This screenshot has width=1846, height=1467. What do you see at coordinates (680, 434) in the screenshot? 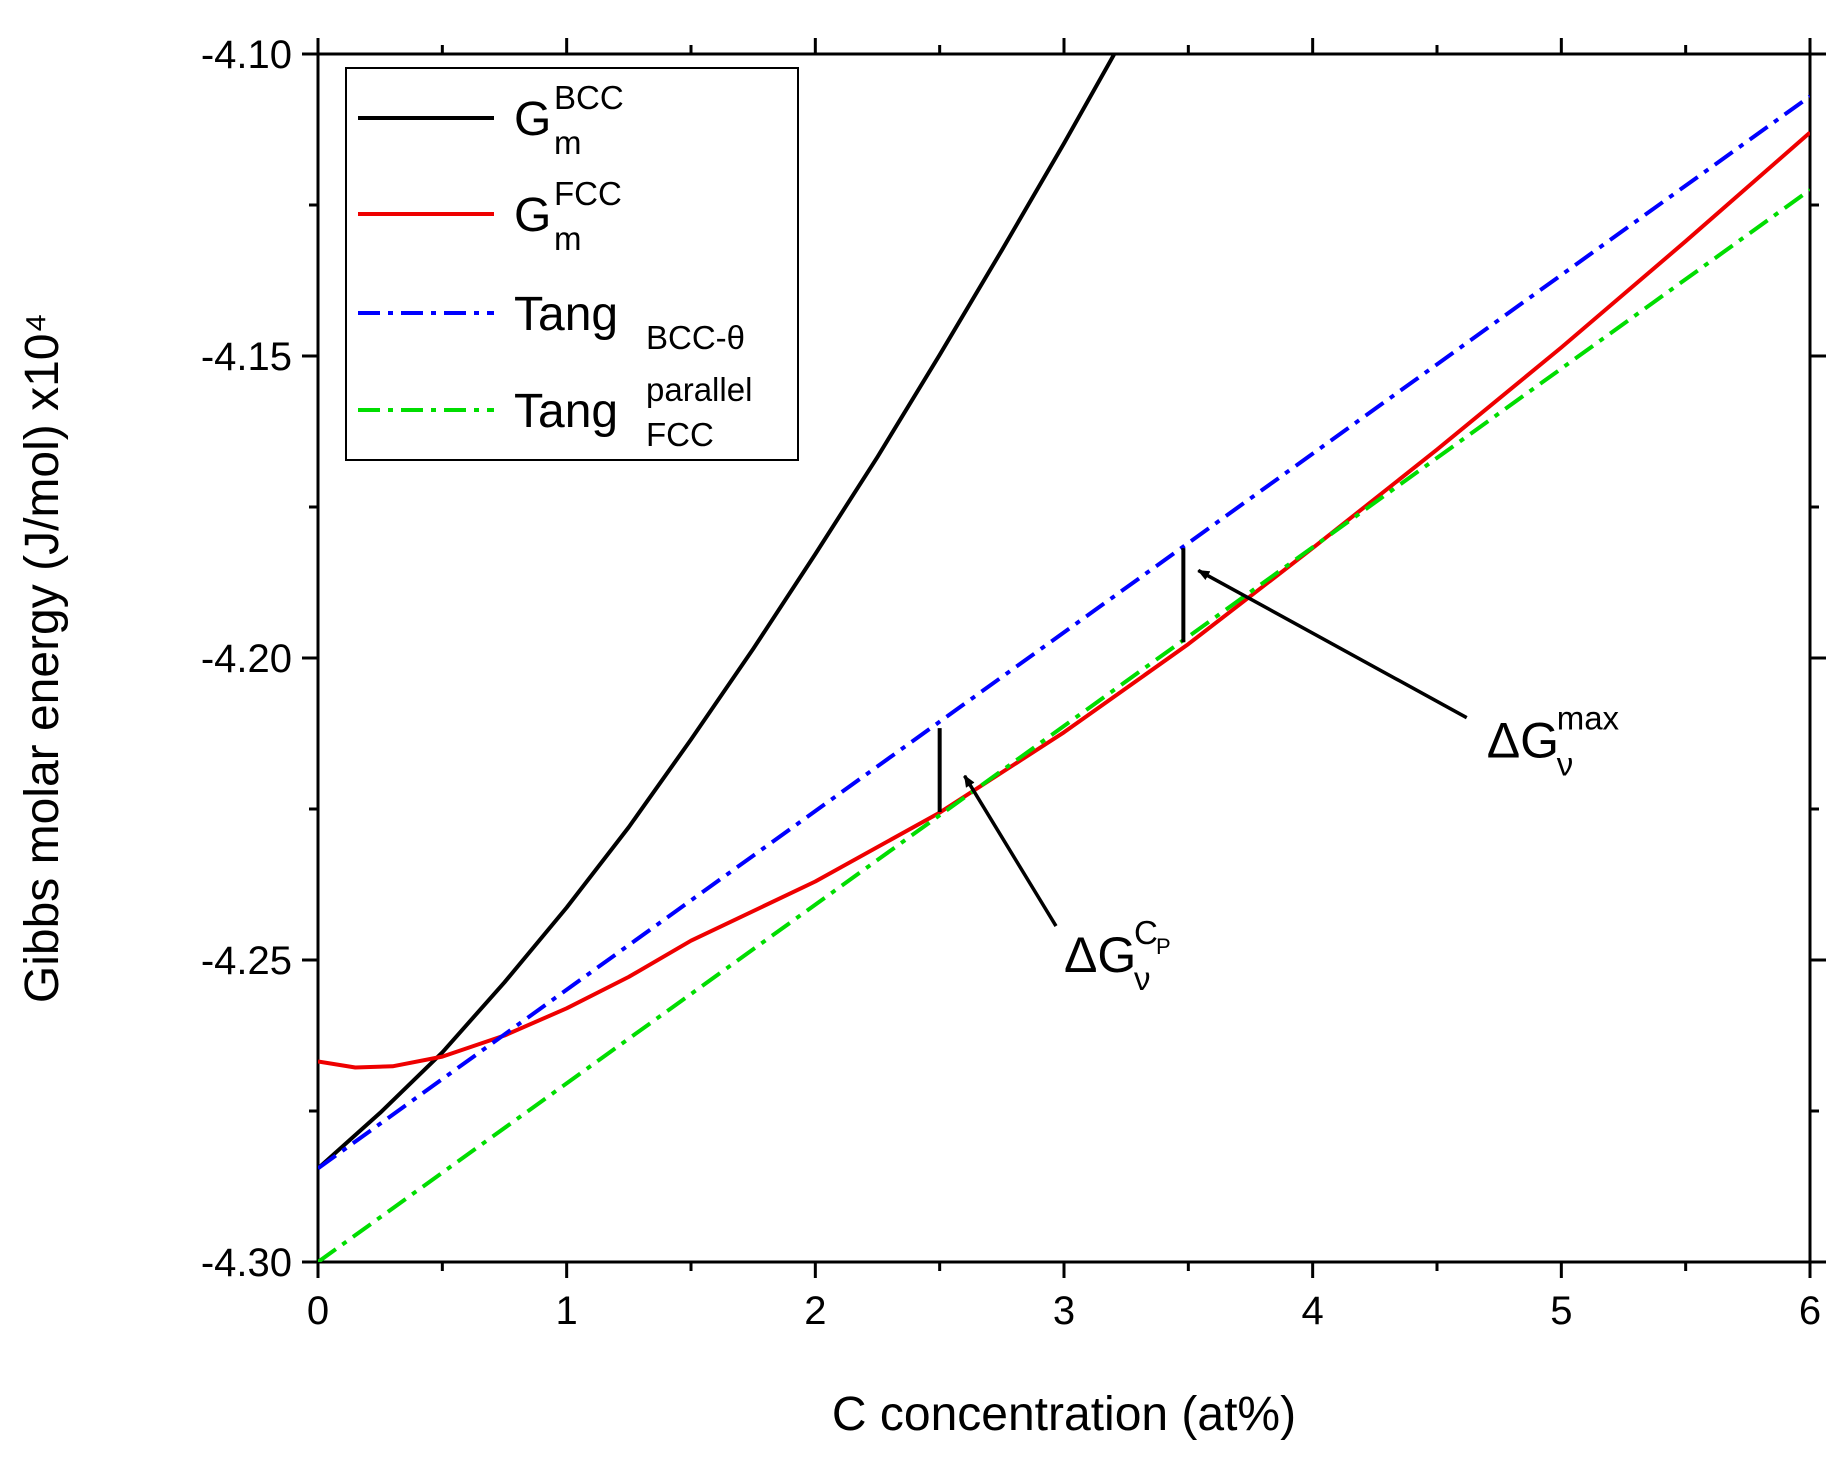
I see `legend-subscript-3: FCC` at bounding box center [680, 434].